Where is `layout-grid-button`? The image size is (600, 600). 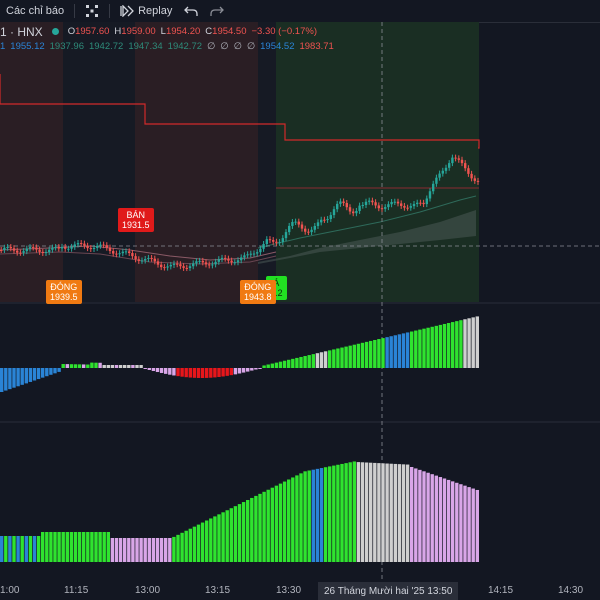
layout-grid-button is located at coordinates (92, 11).